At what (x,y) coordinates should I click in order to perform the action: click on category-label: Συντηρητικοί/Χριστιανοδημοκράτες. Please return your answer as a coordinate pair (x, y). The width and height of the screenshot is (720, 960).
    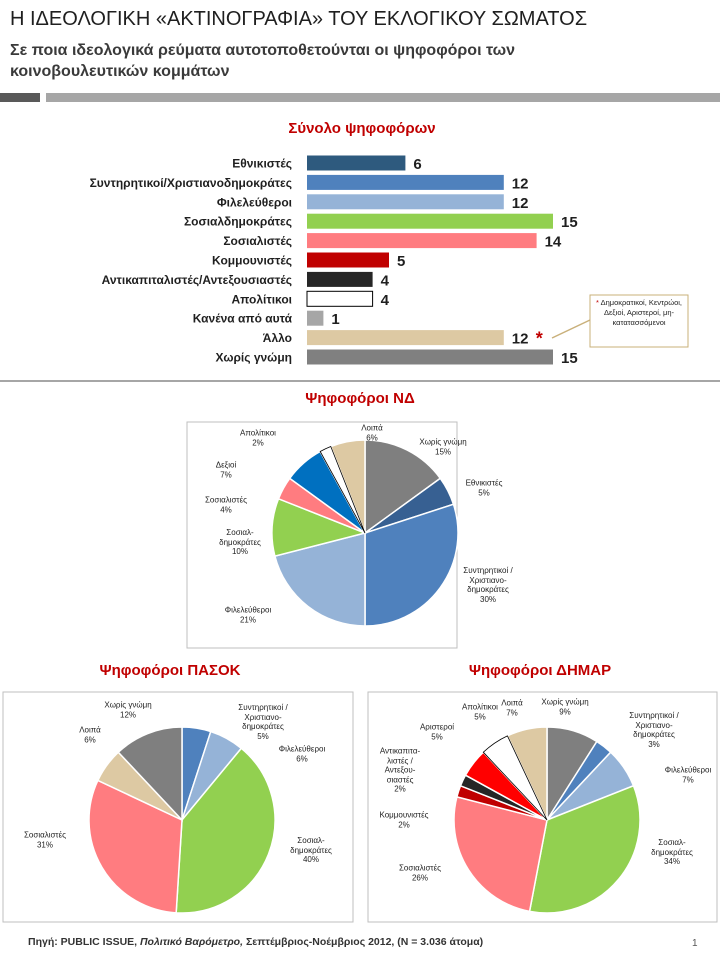
    Looking at the image, I should click on (191, 183).